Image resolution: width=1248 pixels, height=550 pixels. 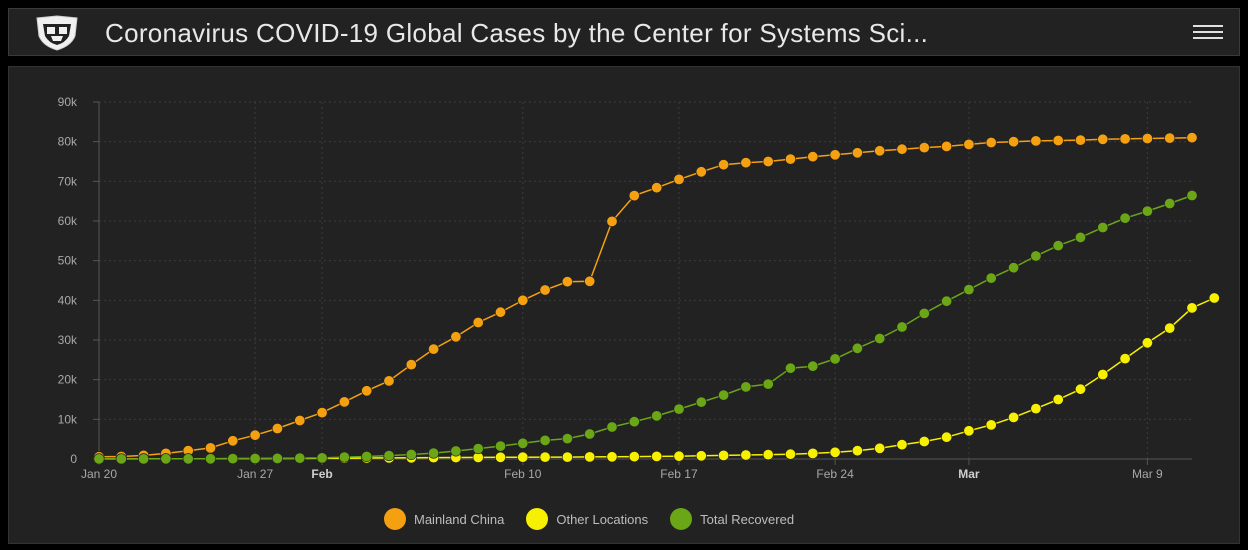 What do you see at coordinates (99, 474) in the screenshot?
I see `x-tick-label: Jan 20` at bounding box center [99, 474].